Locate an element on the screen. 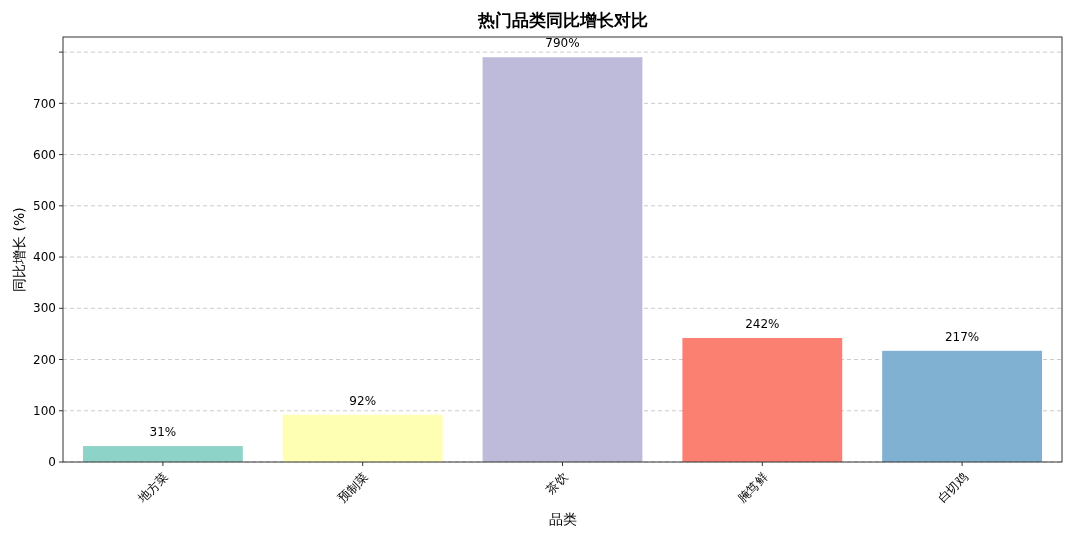  data-label: 217% is located at coordinates (962, 336).